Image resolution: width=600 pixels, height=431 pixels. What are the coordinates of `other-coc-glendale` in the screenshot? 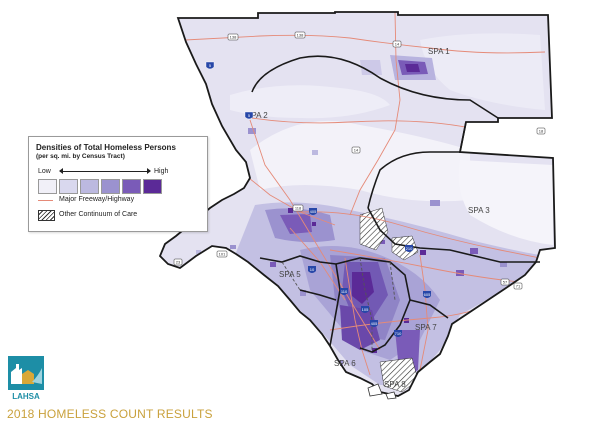 It's located at (374, 229).